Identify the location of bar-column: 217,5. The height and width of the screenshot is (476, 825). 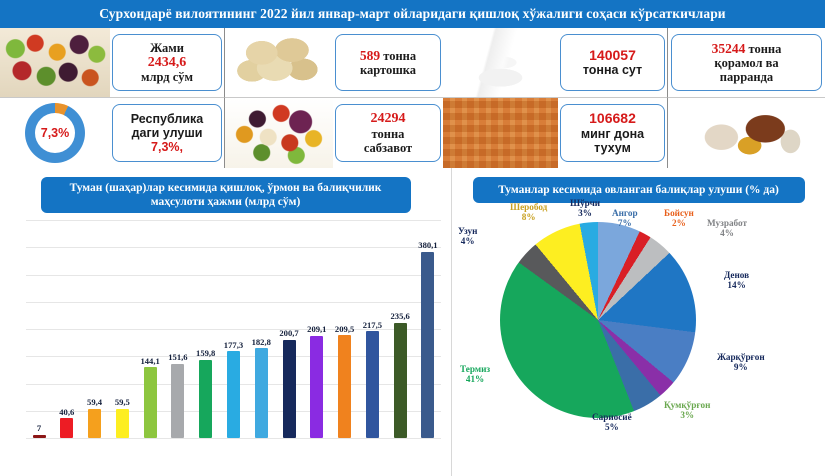
(372, 329).